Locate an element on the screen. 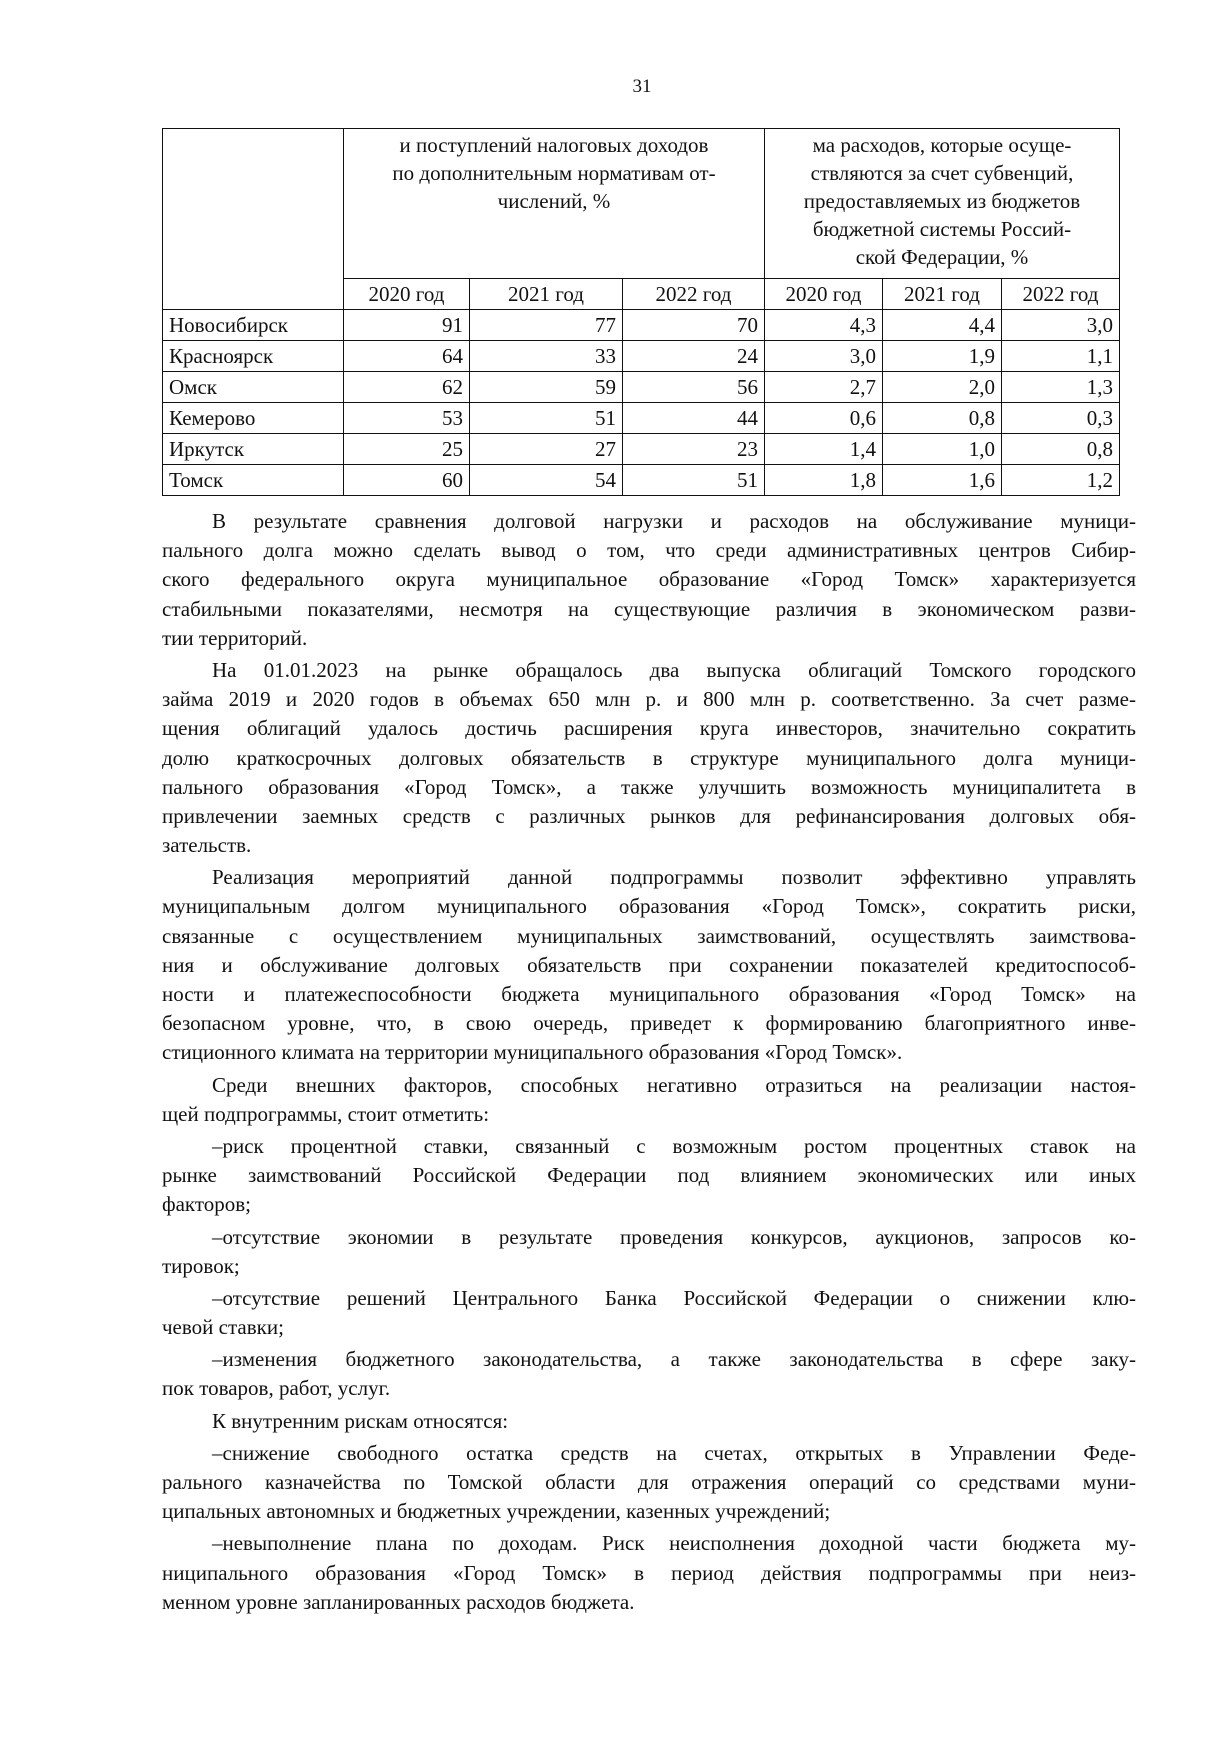 The width and height of the screenshot is (1228, 1754). text-line: пок товаров, работ, услуг. is located at coordinates (276, 1388).